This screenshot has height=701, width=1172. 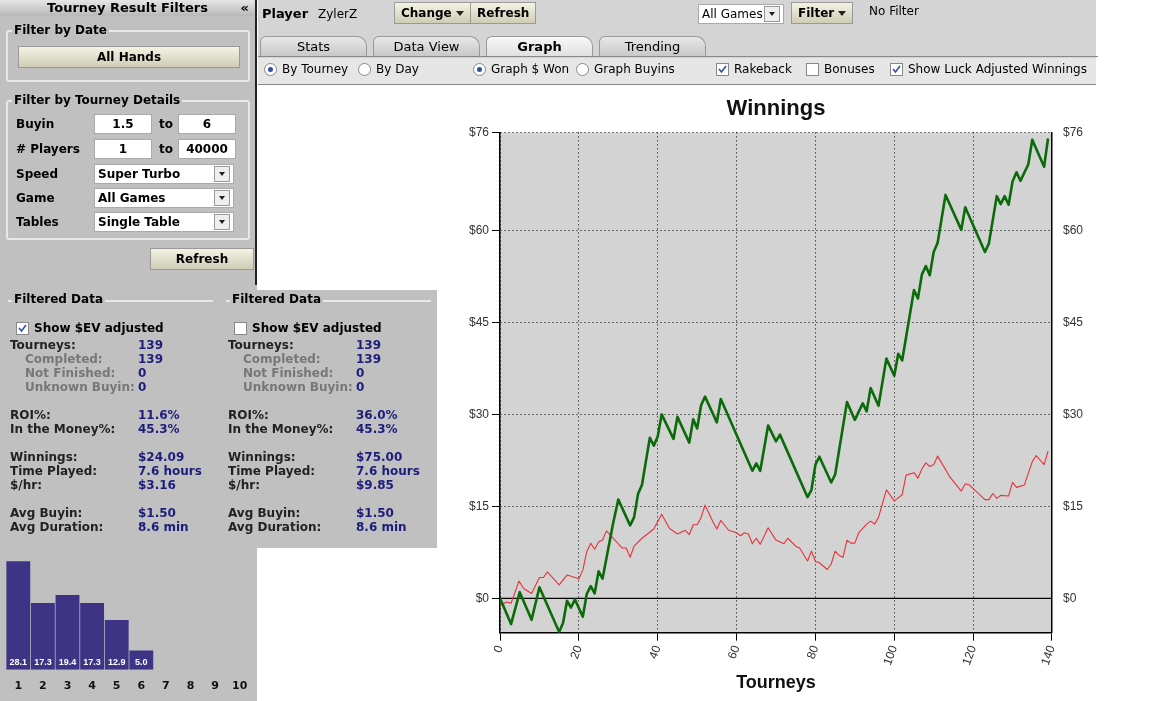 What do you see at coordinates (315, 69) in the screenshot?
I see `text: By Tourney` at bounding box center [315, 69].